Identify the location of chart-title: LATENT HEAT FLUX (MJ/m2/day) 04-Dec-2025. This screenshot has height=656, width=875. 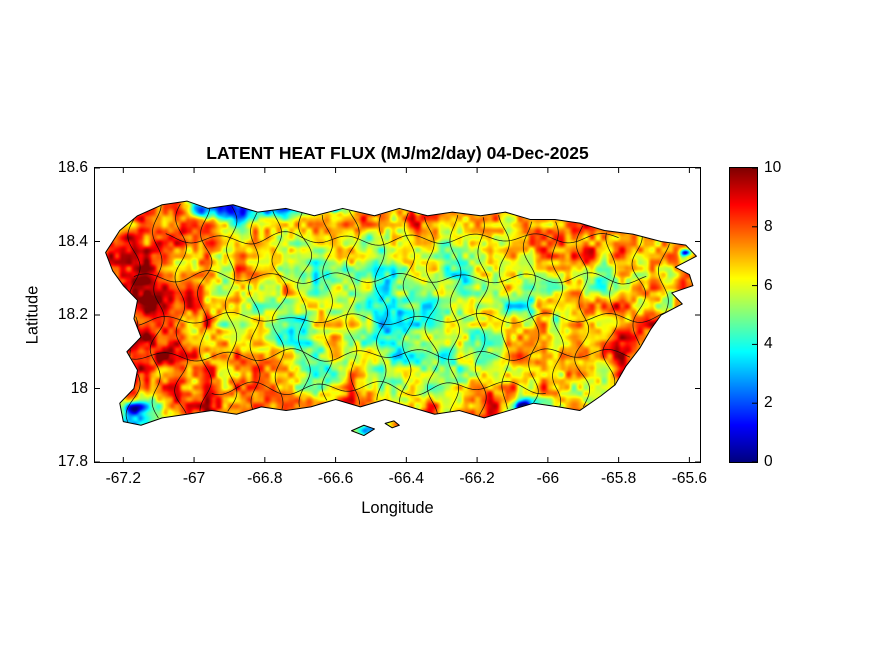
(397, 153).